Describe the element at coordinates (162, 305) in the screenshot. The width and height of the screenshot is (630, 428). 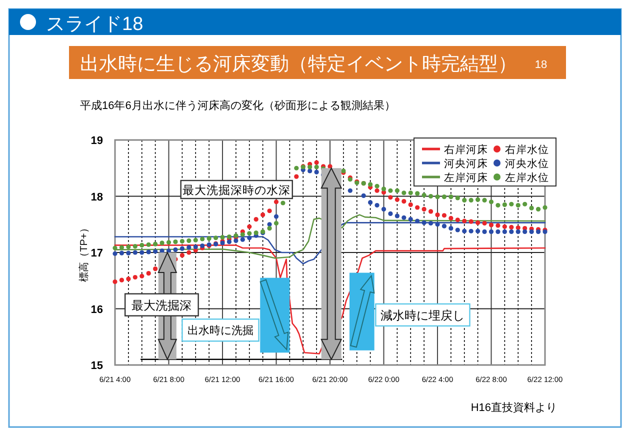
I see `annotation: 最大洗掘深` at that location.